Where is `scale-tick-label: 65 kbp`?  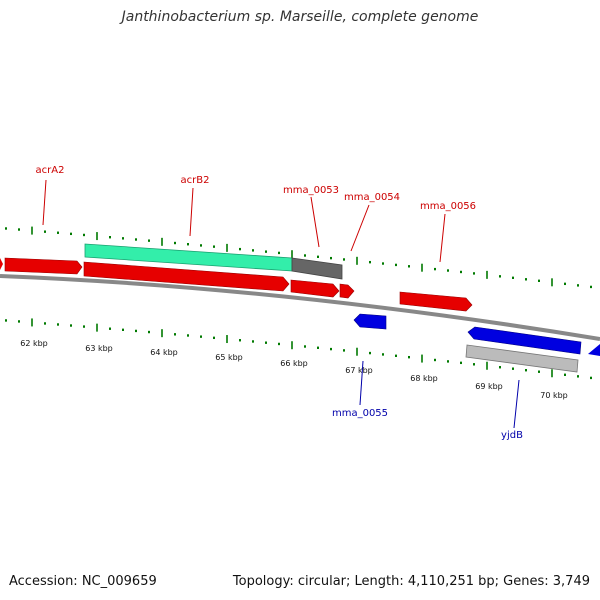
scale-tick-label: 65 kbp is located at coordinates (229, 357).